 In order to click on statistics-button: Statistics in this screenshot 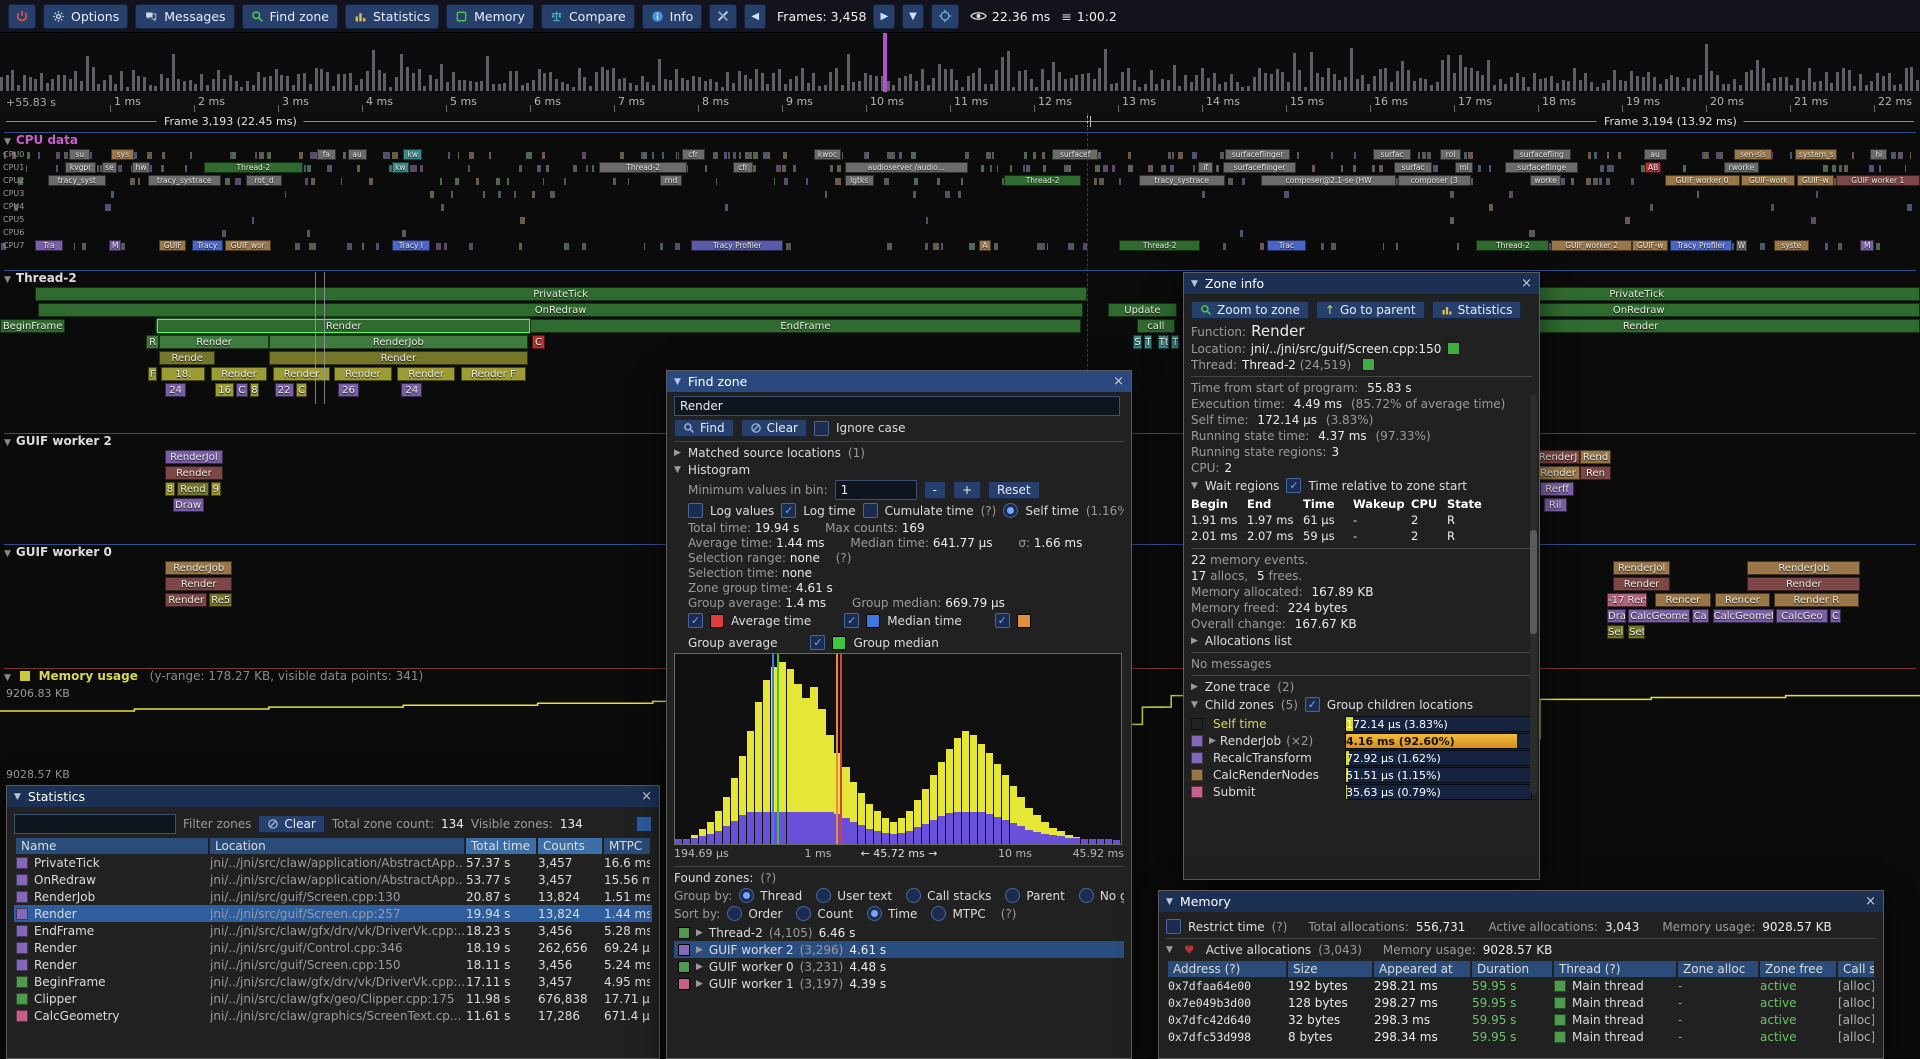, I will do `click(1476, 310)`.